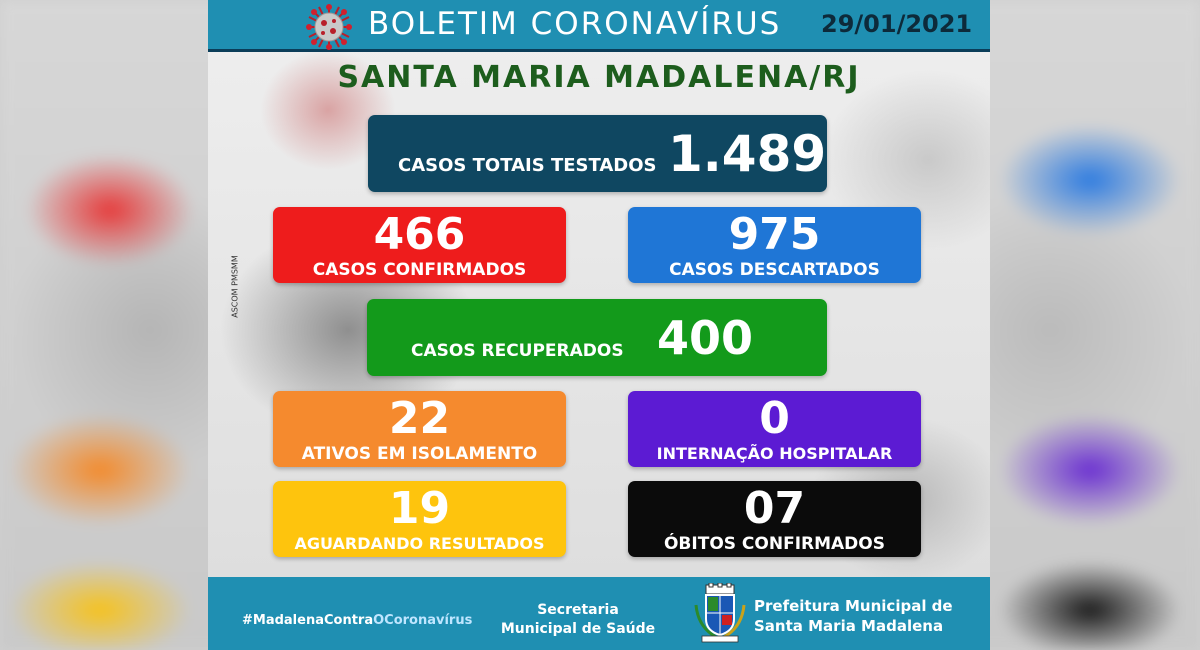 The height and width of the screenshot is (650, 1200). I want to click on discarded-label: CASOS DESCARTADOS, so click(774, 270).